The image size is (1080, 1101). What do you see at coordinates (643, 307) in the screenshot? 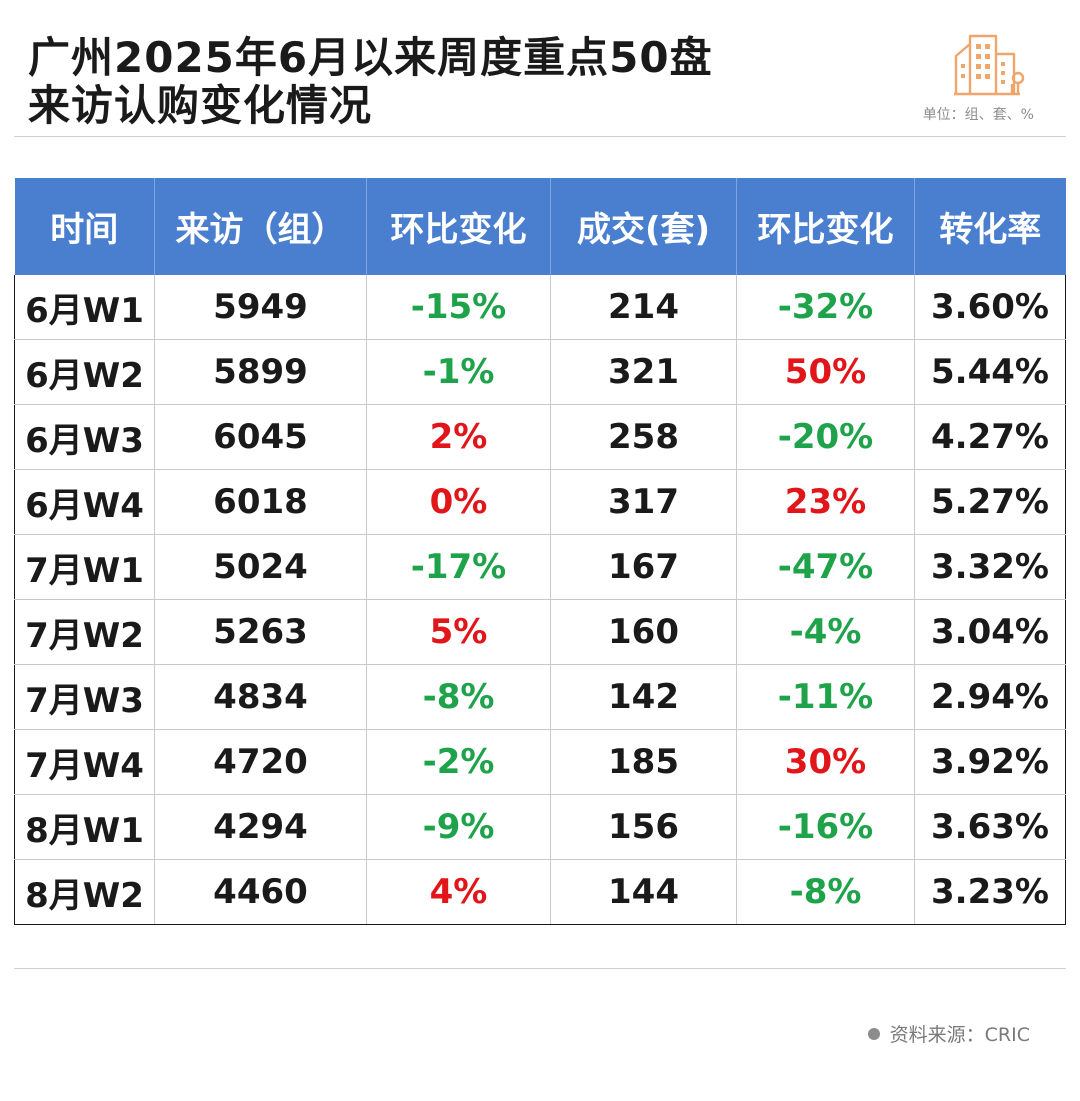
I see `table-cell: 214` at bounding box center [643, 307].